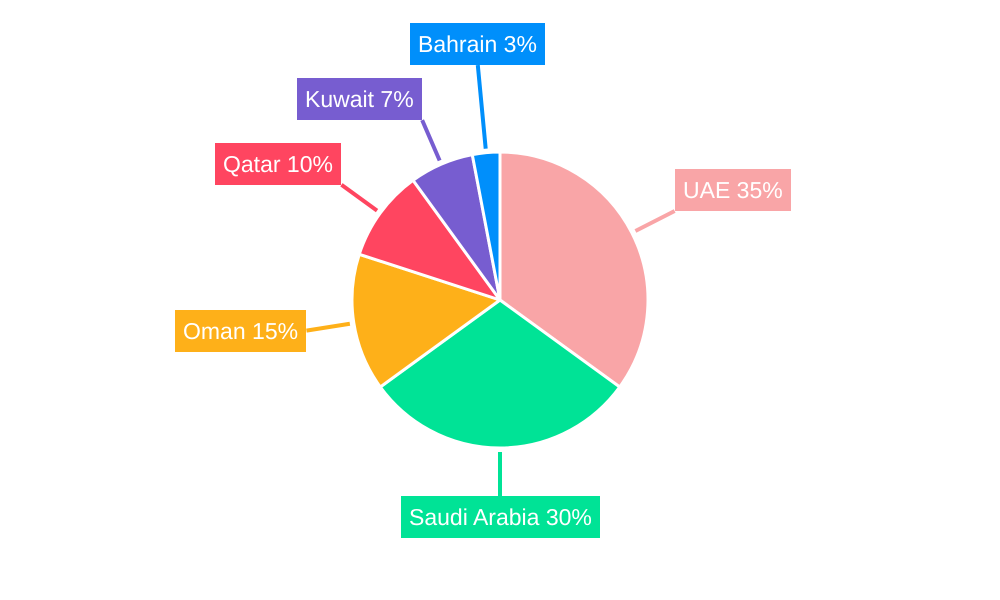 The height and width of the screenshot is (600, 1000). What do you see at coordinates (278, 164) in the screenshot?
I see `slice-label: Qatar 10%` at bounding box center [278, 164].